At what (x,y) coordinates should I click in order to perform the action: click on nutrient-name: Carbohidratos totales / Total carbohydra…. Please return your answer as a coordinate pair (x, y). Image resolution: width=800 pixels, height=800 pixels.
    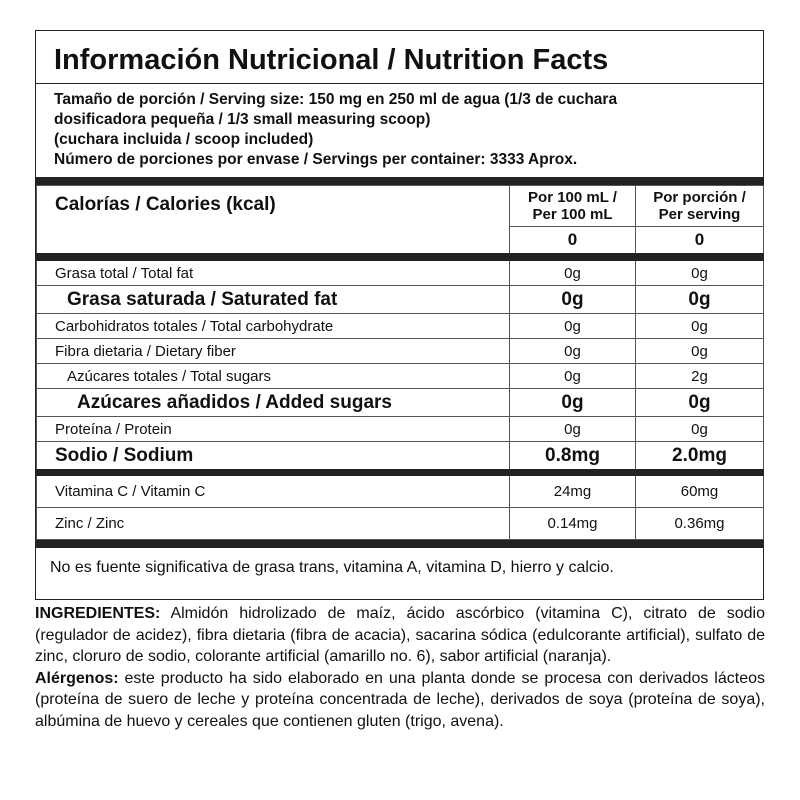
    Looking at the image, I should click on (273, 326).